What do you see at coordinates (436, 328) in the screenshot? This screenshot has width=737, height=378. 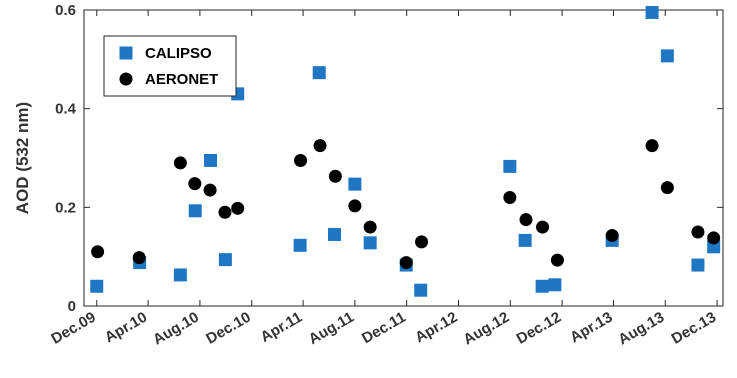 I see `x-tick-label: Apr.12` at bounding box center [436, 328].